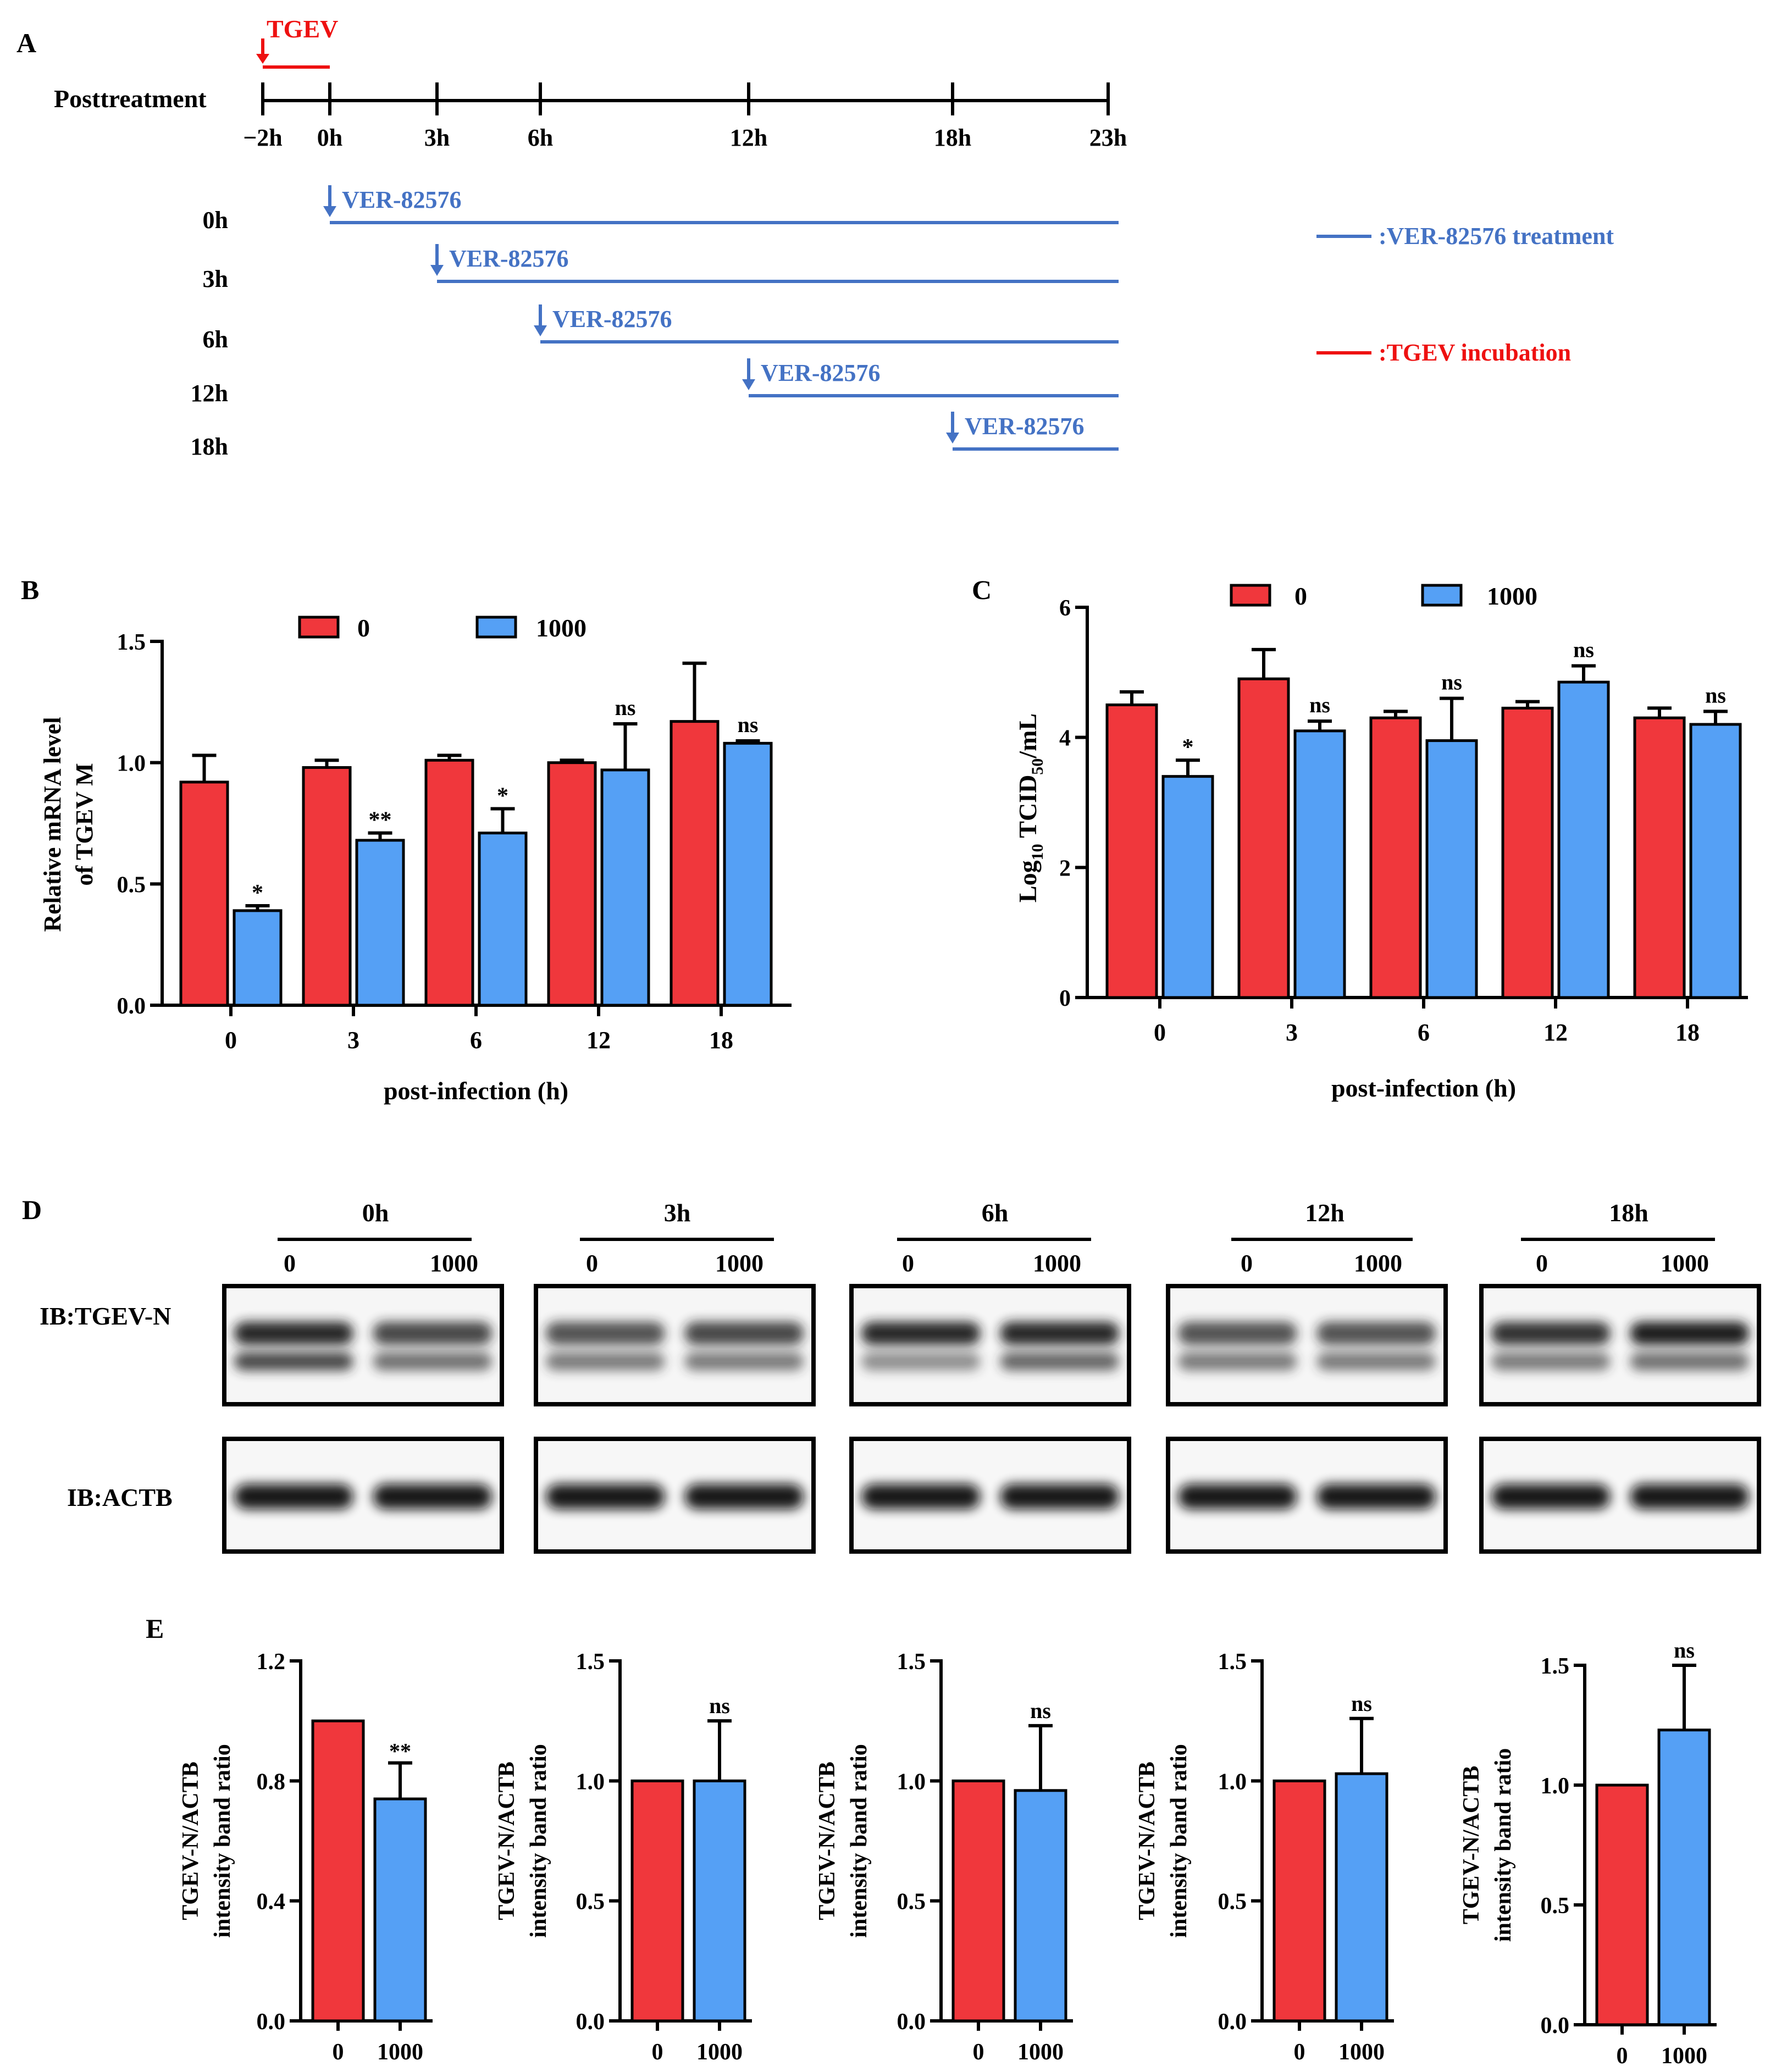 The width and height of the screenshot is (1776, 2072). I want to click on y-tick-label: 6, so click(1065, 608).